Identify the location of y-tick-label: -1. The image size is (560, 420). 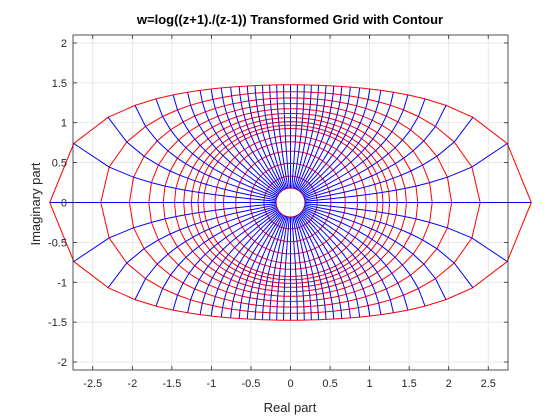
(62, 283).